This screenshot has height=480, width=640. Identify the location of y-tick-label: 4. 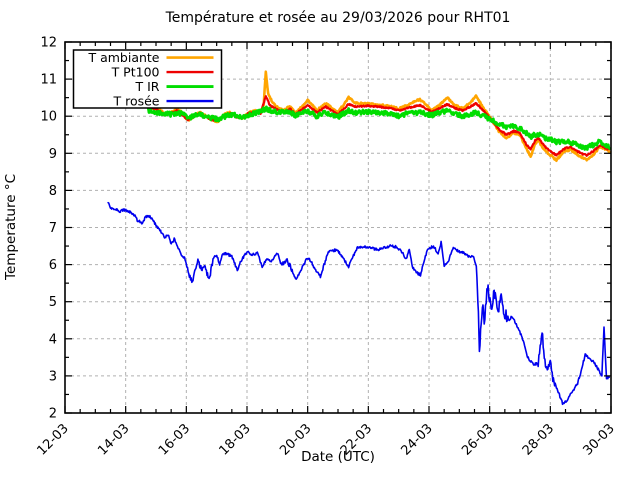
(53, 339).